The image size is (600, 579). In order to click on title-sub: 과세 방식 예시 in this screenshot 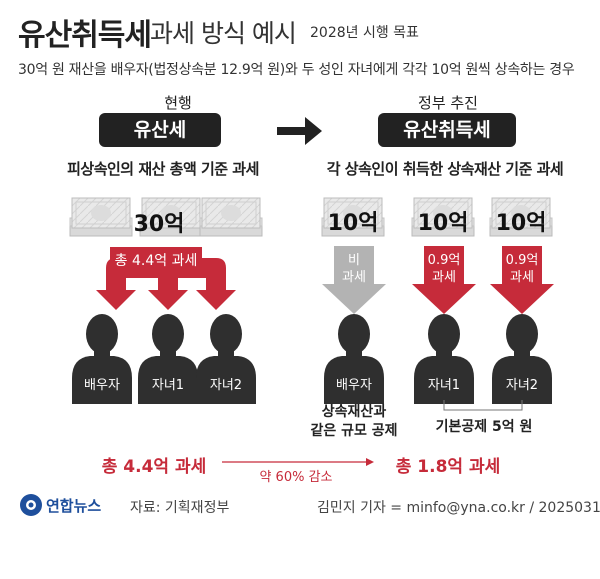, I will do `click(223, 33)`.